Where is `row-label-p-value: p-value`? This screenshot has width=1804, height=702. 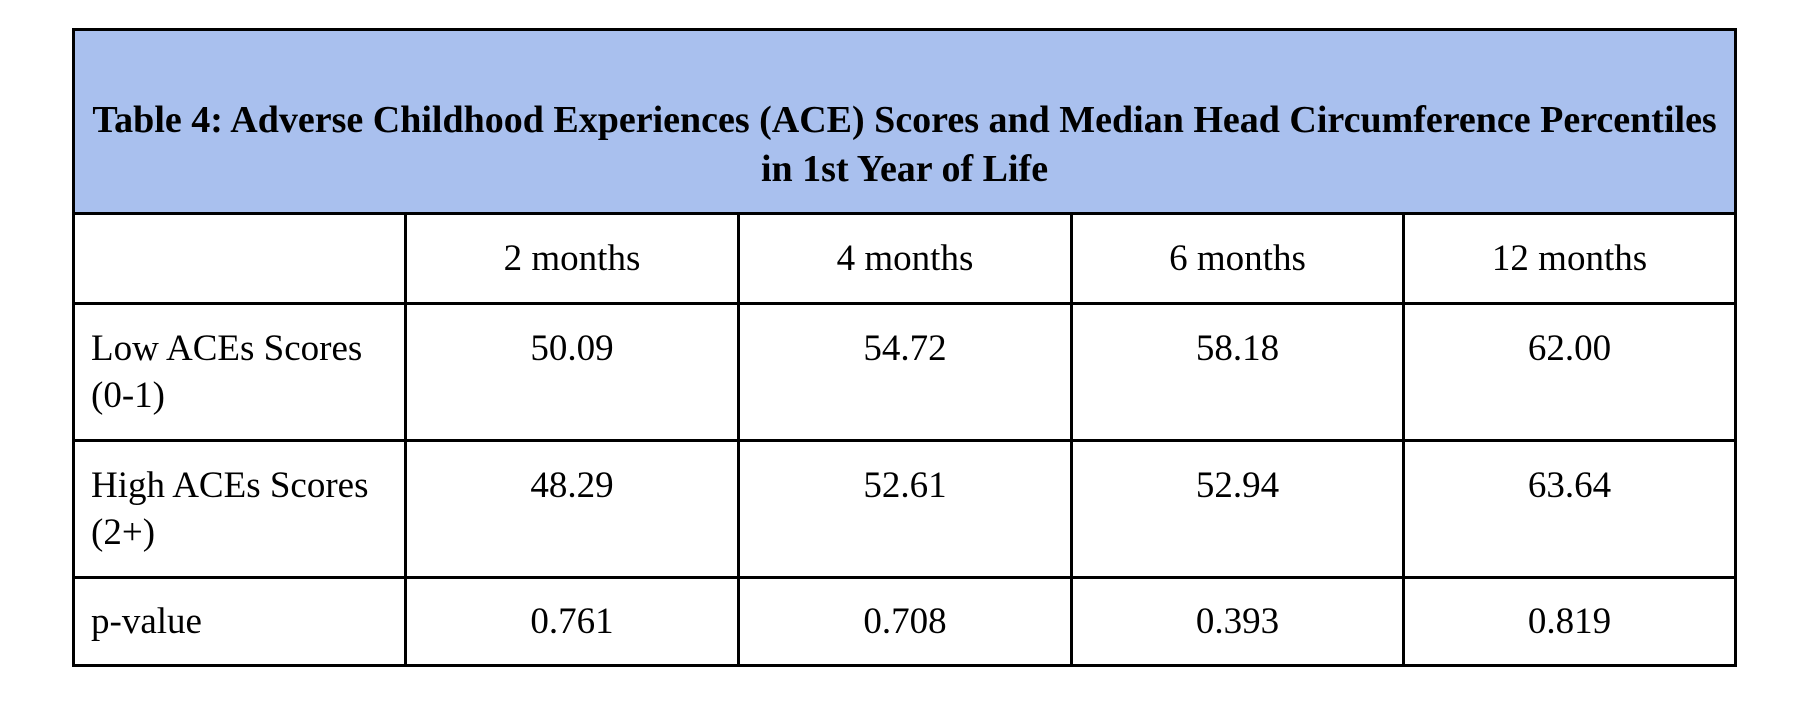
row-label-p-value: p-value is located at coordinates (239, 621).